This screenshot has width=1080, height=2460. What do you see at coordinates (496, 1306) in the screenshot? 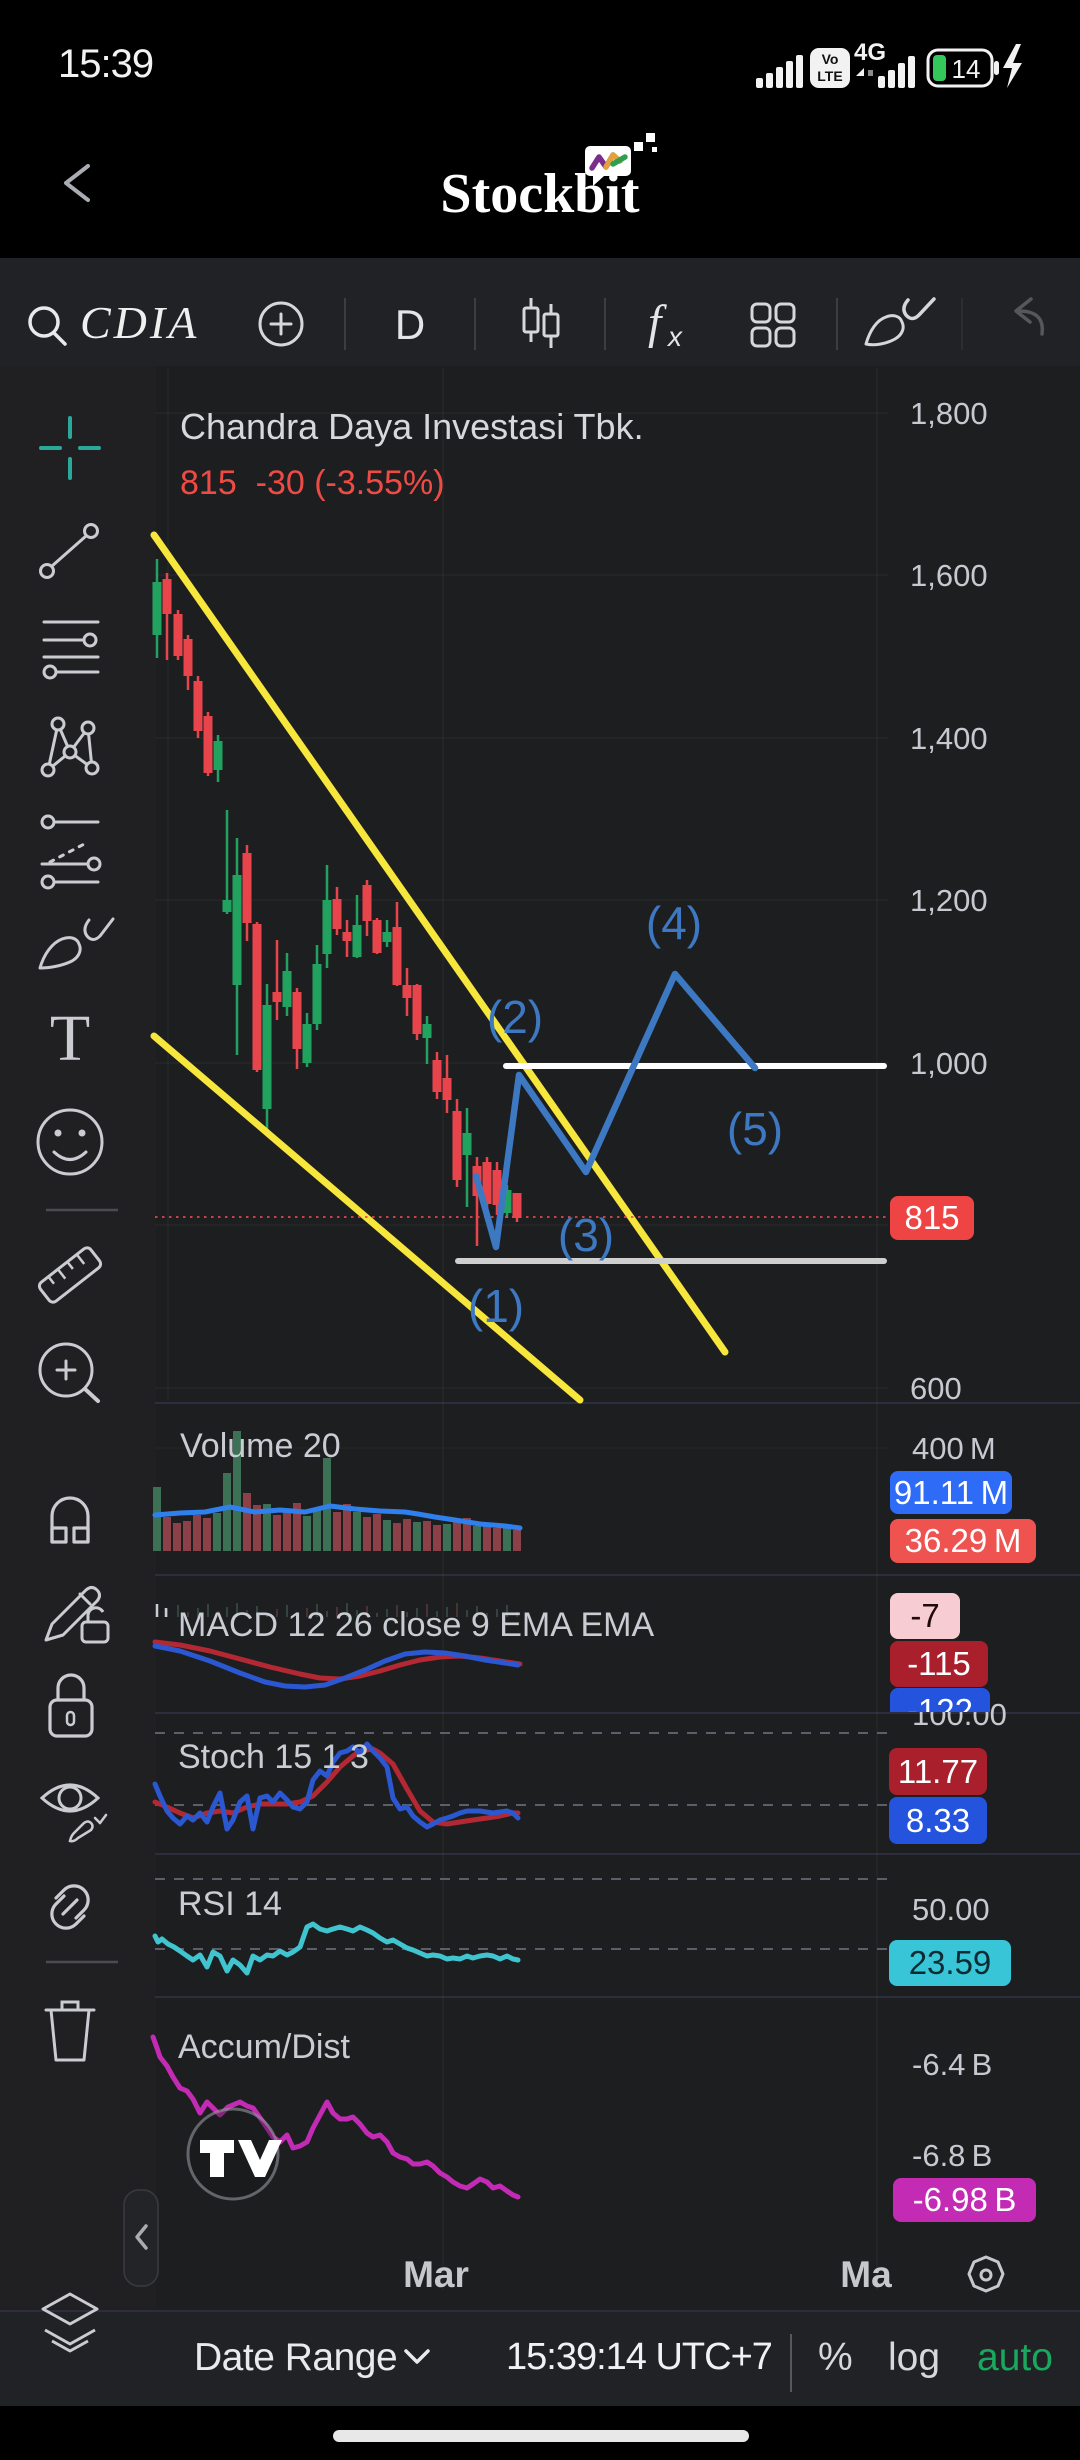
I see `svg-text: (1)` at bounding box center [496, 1306].